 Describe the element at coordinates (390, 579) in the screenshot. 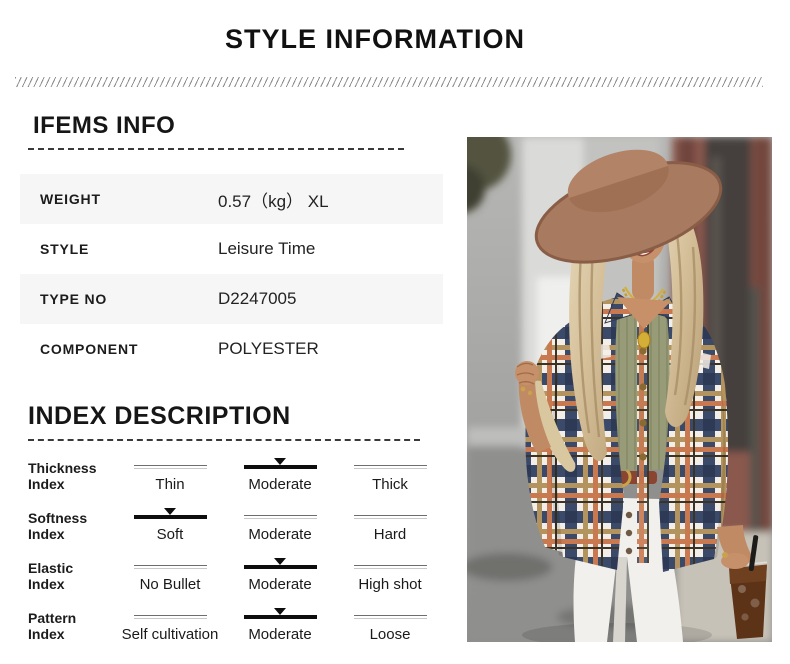

I see `index-option: High shot` at that location.